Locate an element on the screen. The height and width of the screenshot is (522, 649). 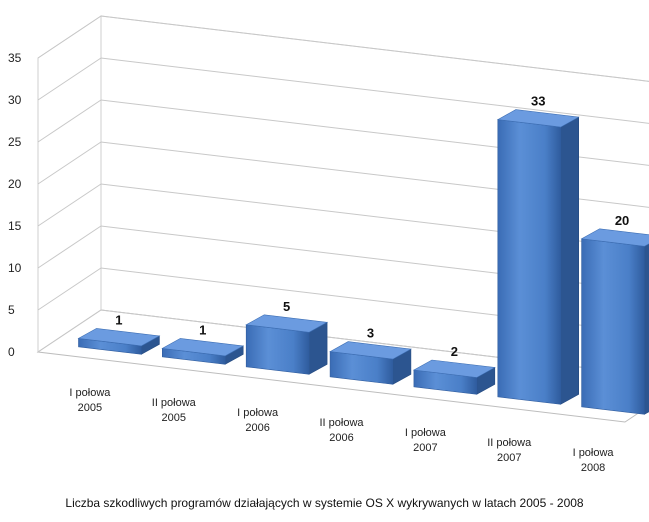
data-label: 2 is located at coordinates (454, 351).